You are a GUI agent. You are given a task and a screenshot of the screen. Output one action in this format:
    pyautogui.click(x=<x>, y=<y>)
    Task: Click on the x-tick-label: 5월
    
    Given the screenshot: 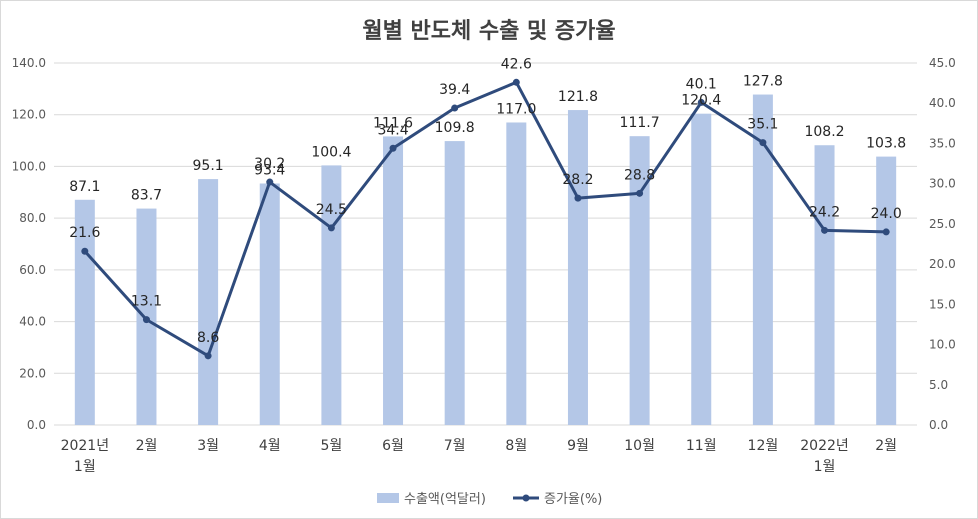 What is the action you would take?
    pyautogui.click(x=331, y=446)
    